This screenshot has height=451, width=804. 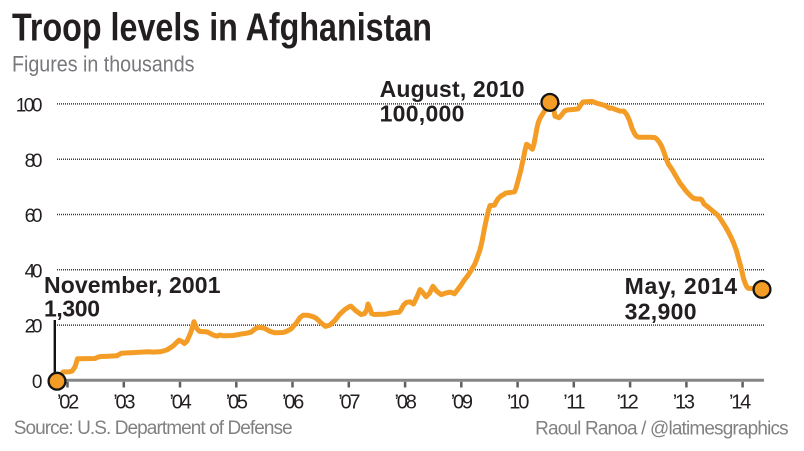 I want to click on svg-text: Figures in thousands, so click(x=103, y=63).